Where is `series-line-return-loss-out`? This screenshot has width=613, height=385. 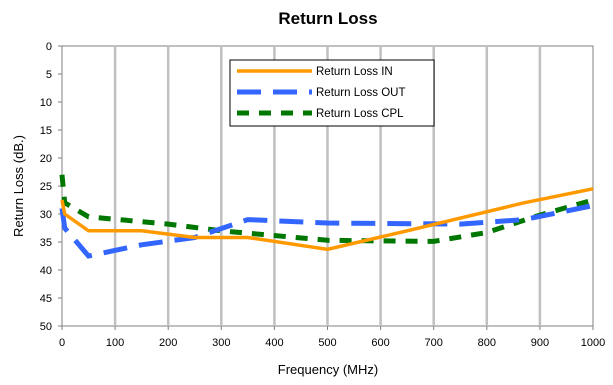 series-line-return-loss-out is located at coordinates (326, 231).